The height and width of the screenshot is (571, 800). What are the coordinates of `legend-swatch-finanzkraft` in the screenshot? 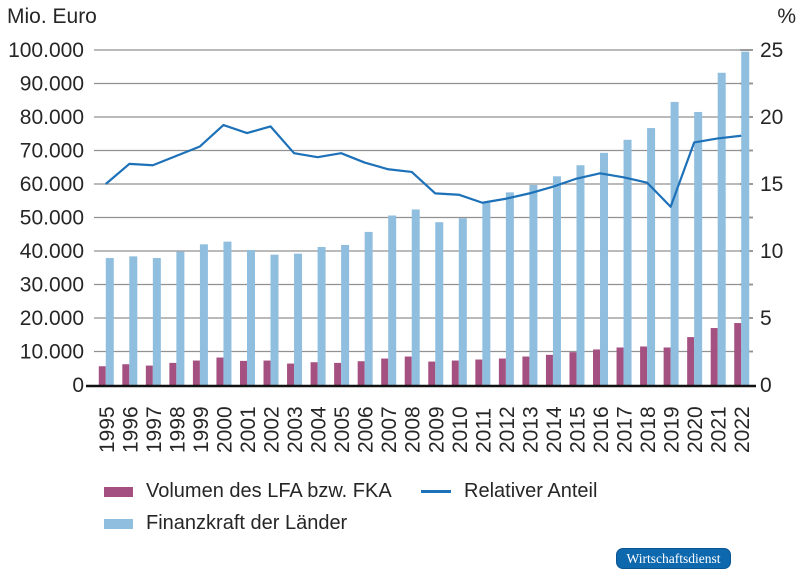 It's located at (118, 523).